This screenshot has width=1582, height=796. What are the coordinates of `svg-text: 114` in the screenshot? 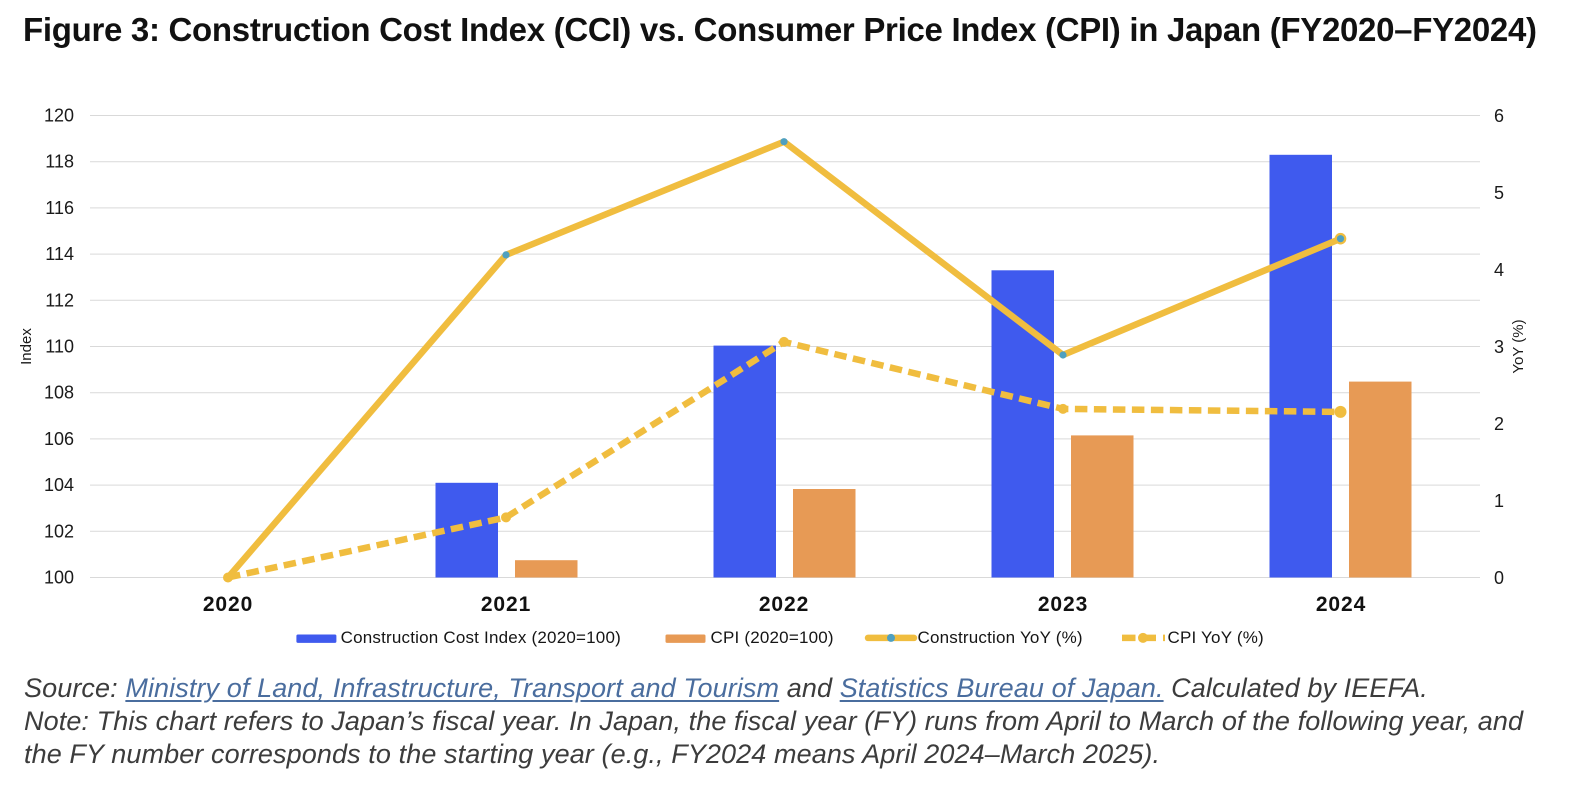 It's located at (59, 254).